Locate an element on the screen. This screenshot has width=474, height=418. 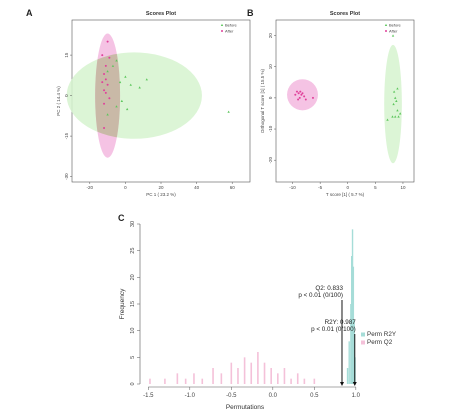
x-axis-label: Permutations is located at coordinates (245, 407).